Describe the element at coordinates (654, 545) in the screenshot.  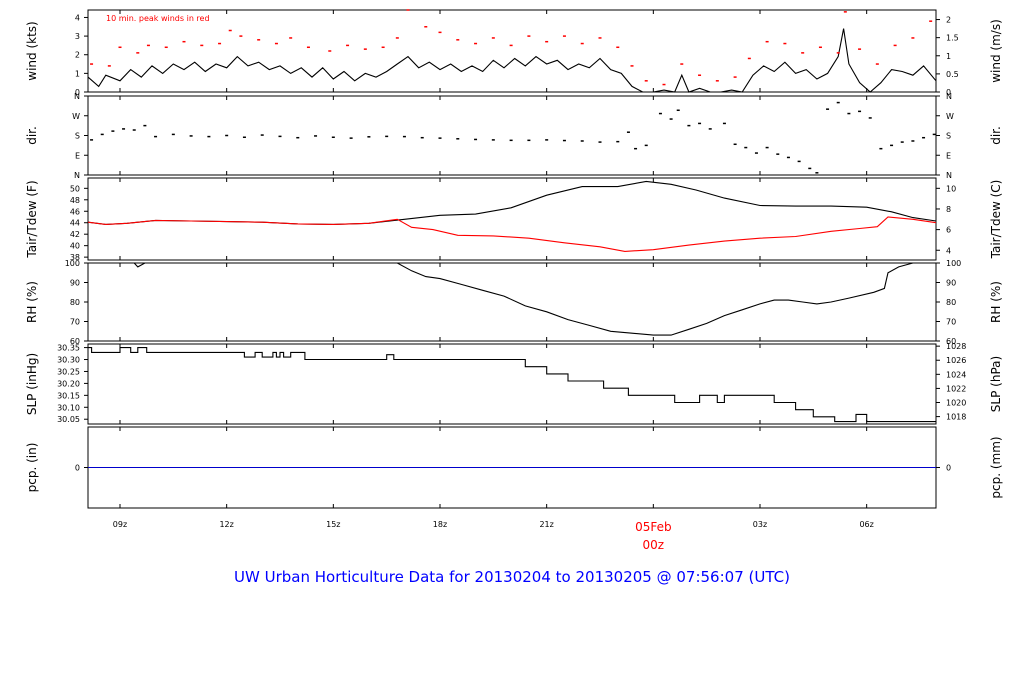
I see `date-label-hour: 00z` at that location.